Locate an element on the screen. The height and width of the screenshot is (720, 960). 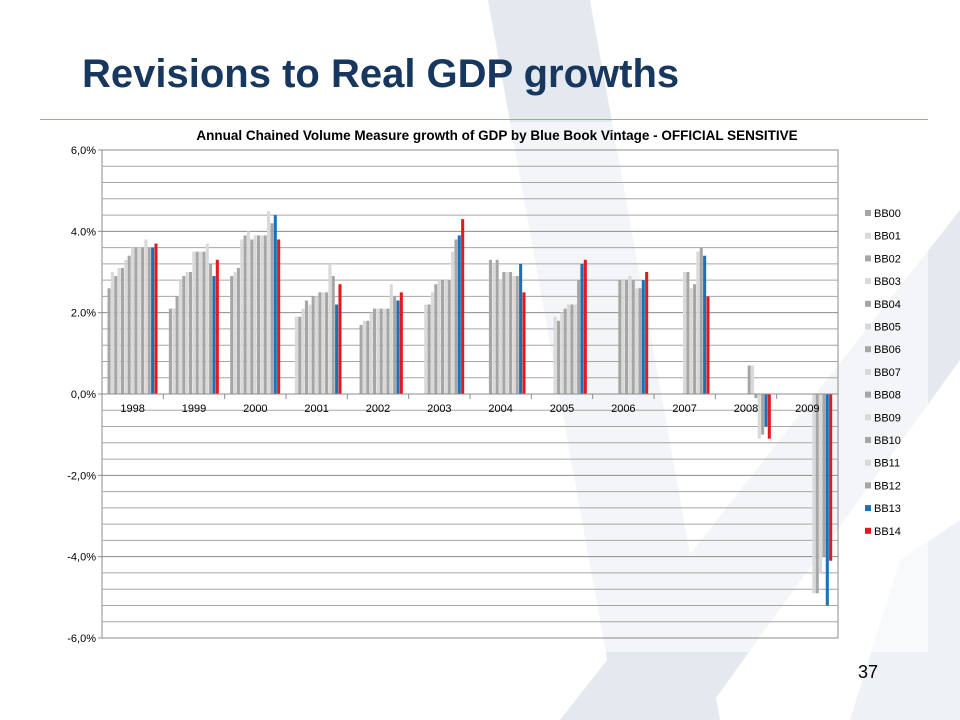
bar-bb12-2008 is located at coordinates (763, 414).